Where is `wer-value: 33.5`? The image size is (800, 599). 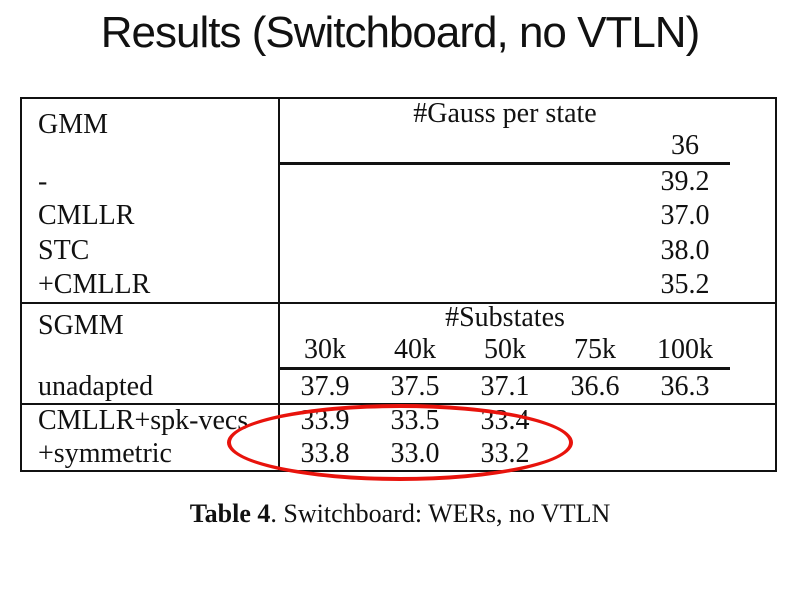 wer-value: 33.5 is located at coordinates (415, 421).